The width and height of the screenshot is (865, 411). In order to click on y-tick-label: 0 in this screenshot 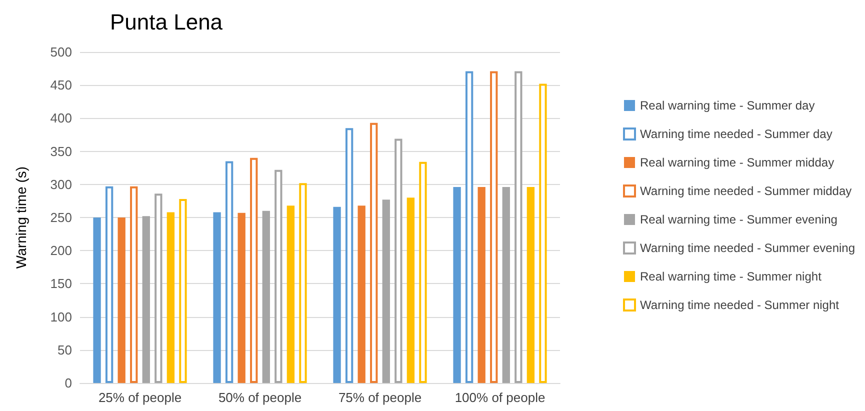, I will do `click(68, 383)`.